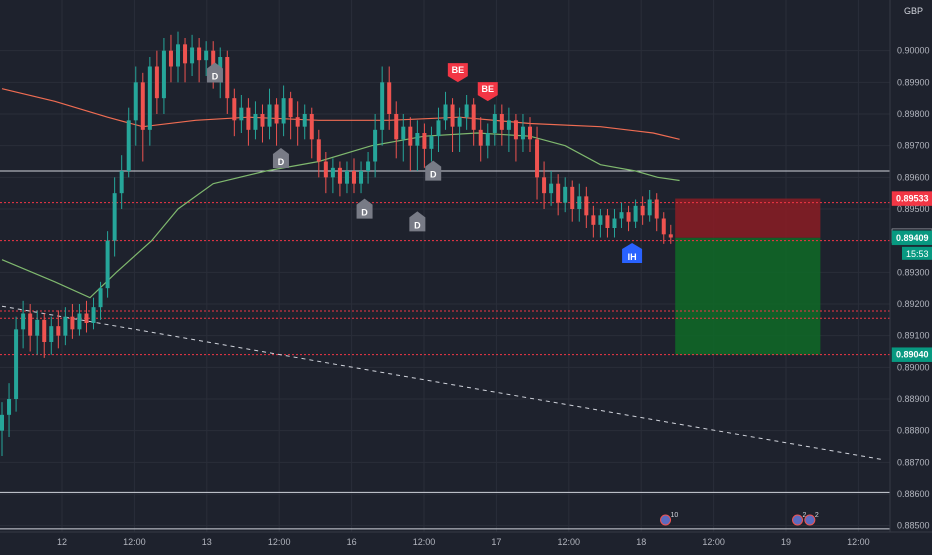  I want to click on marker-label: IH, so click(632, 257).